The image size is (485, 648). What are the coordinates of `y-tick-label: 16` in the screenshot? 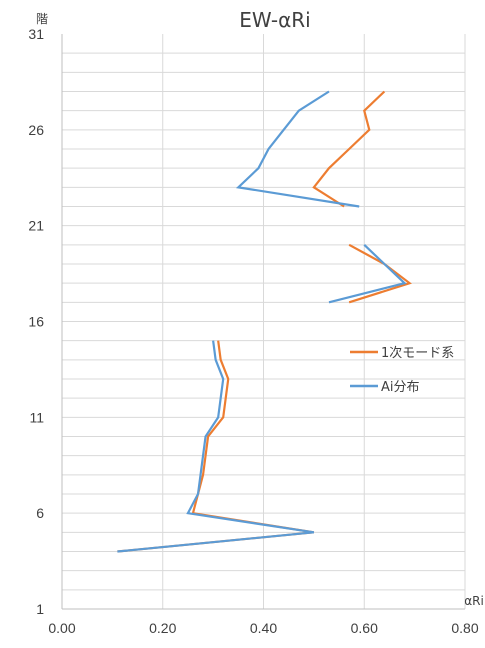 It's located at (36, 322).